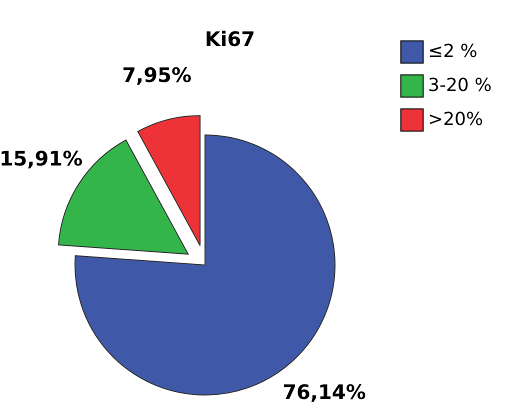 Image resolution: width=510 pixels, height=409 pixels. What do you see at coordinates (157, 75) in the screenshot?
I see `data-label: 7,95%` at bounding box center [157, 75].